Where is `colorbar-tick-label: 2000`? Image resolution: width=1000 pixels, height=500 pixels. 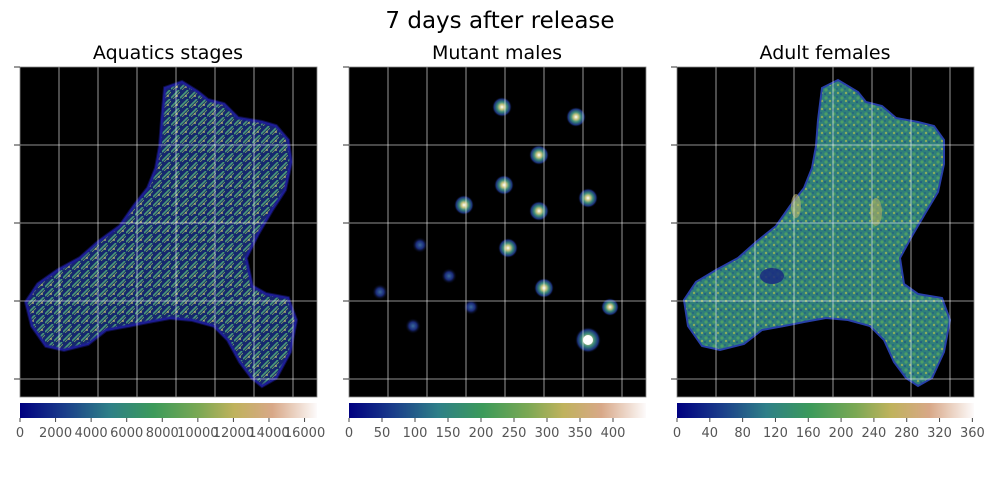 colorbar-tick-label: 2000 is located at coordinates (55, 433).